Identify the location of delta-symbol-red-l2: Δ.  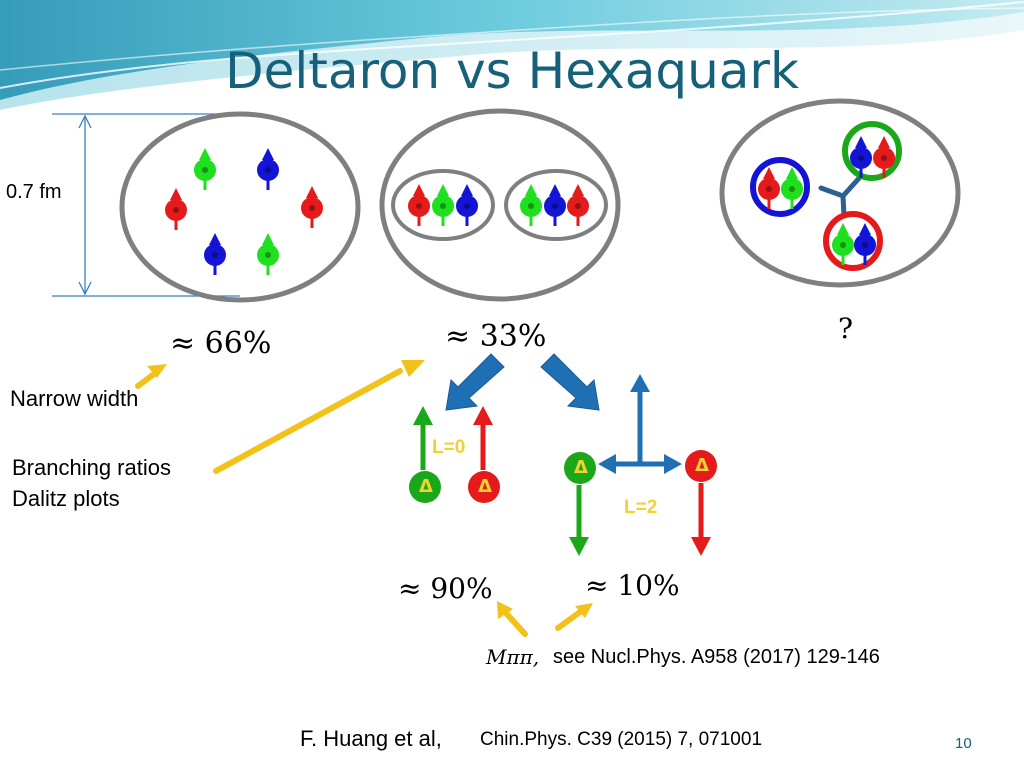
(702, 465).